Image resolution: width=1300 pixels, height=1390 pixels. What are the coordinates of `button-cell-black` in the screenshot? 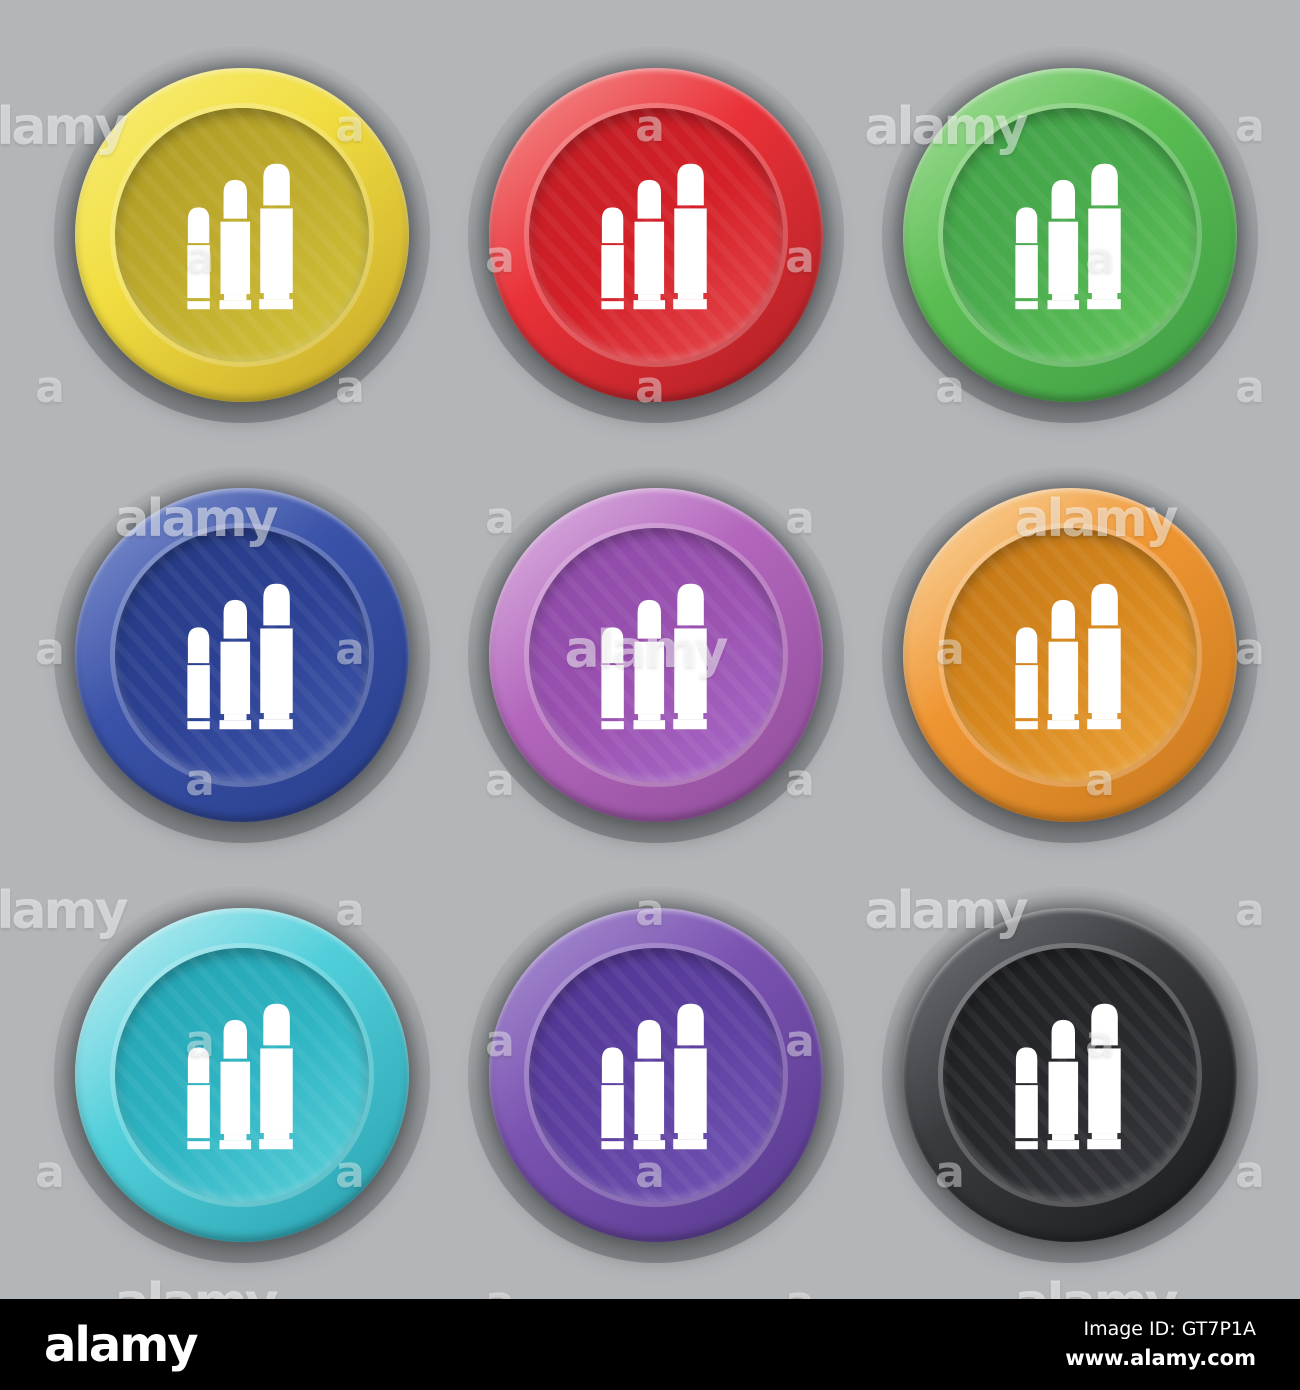 It's located at (1070, 1075).